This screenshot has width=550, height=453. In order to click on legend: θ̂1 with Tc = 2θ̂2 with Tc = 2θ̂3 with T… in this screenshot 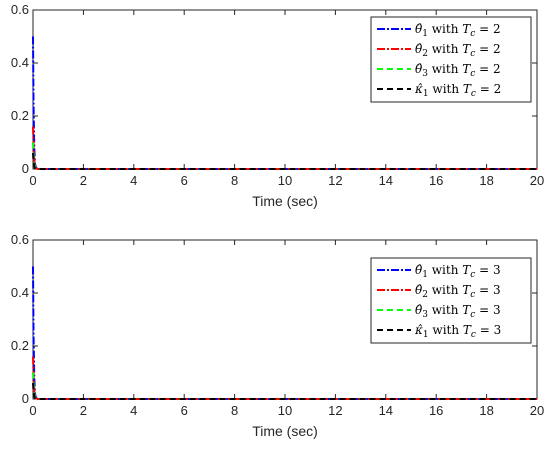, I will do `click(451, 59)`.